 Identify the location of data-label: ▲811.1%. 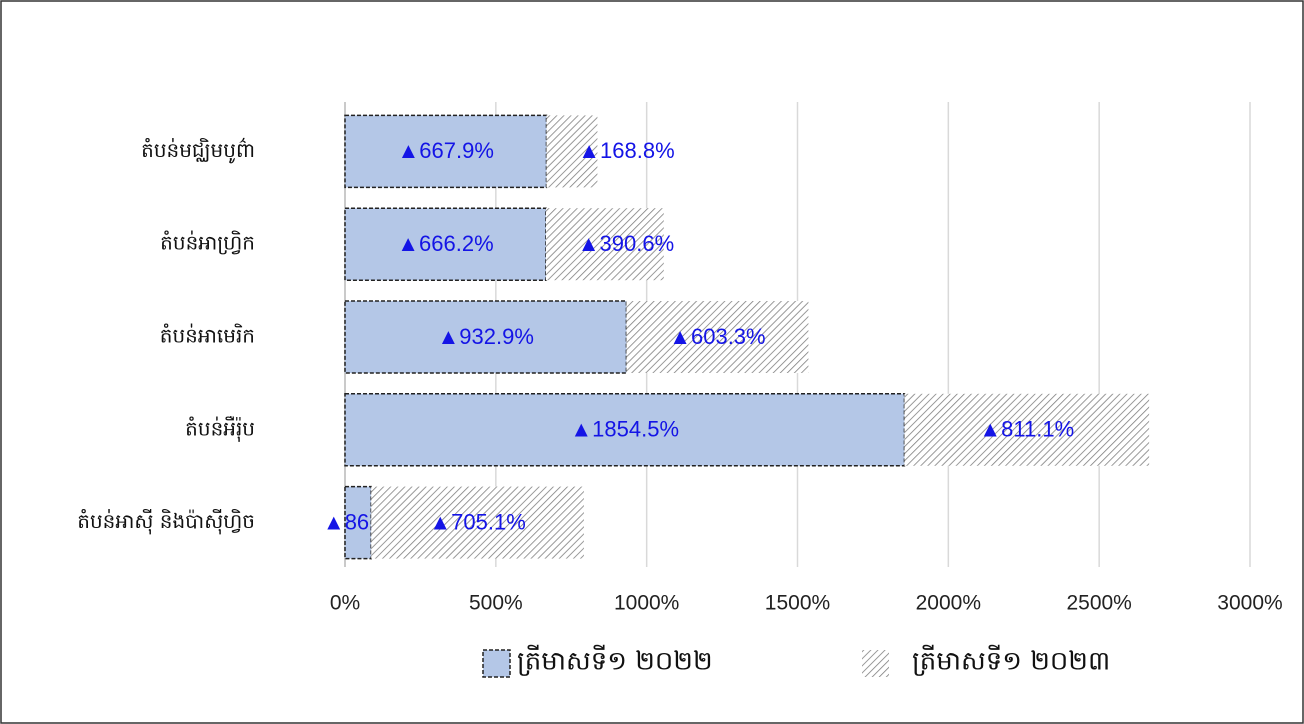
(1026, 429).